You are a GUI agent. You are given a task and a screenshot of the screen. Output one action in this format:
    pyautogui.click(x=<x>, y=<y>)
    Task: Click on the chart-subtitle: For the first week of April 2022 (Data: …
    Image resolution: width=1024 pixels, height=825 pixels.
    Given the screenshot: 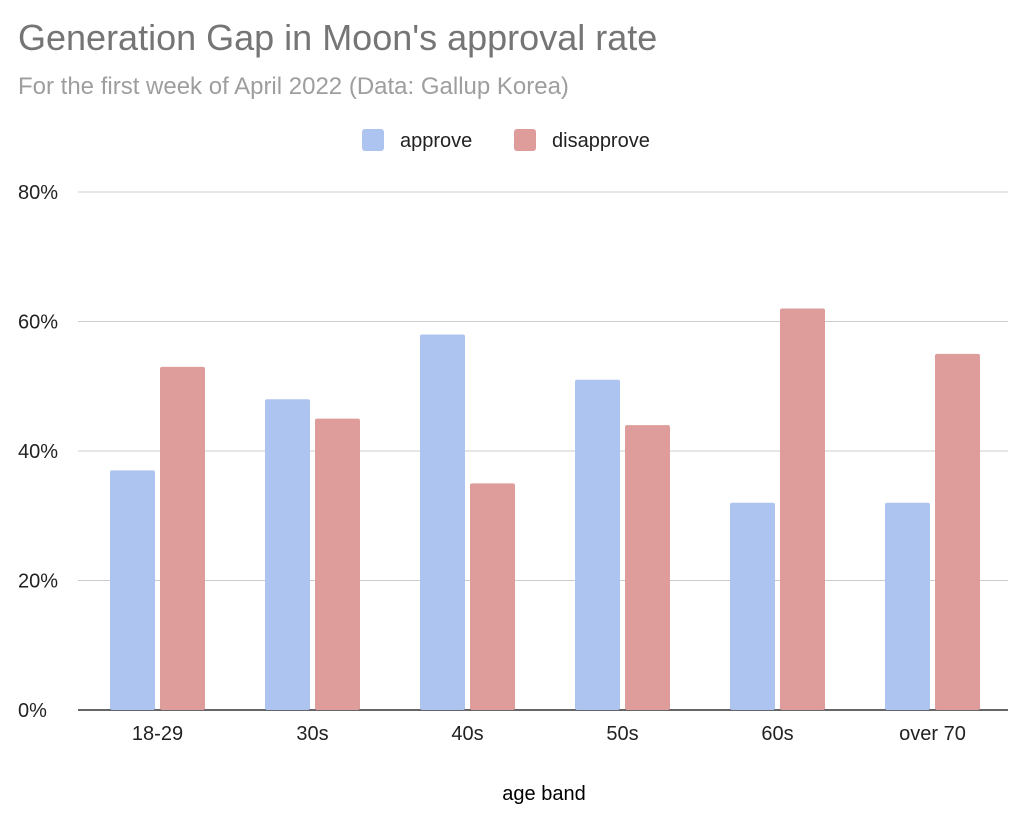 What is the action you would take?
    pyautogui.click(x=293, y=86)
    